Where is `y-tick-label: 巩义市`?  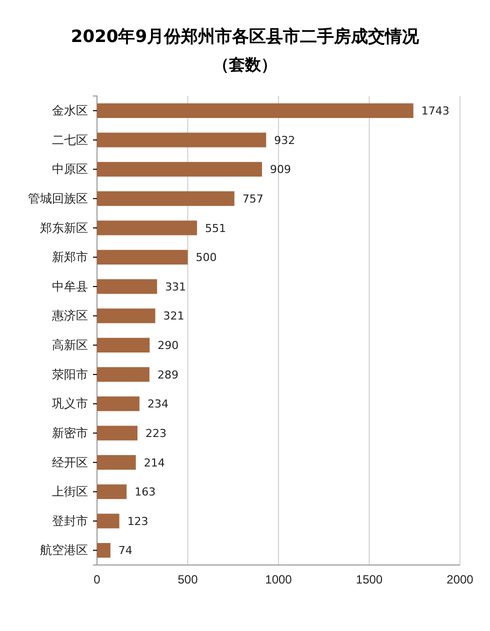 y-tick-label: 巩义市 is located at coordinates (70, 403).